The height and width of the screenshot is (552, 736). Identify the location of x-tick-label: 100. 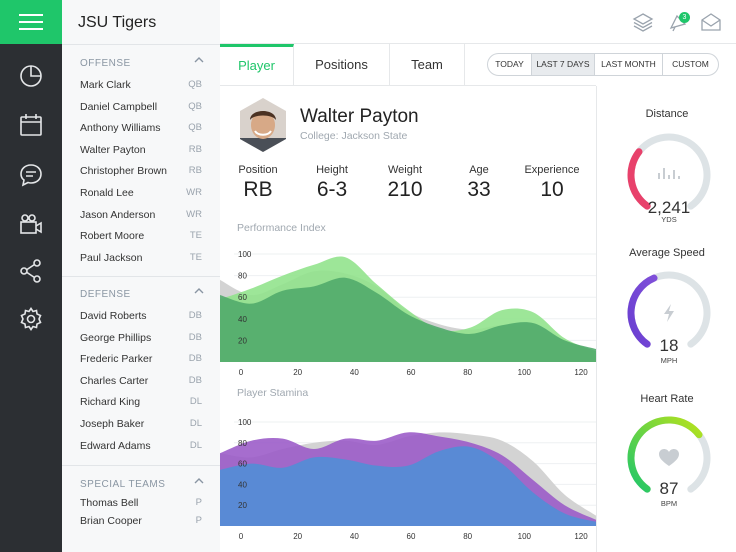
(525, 536).